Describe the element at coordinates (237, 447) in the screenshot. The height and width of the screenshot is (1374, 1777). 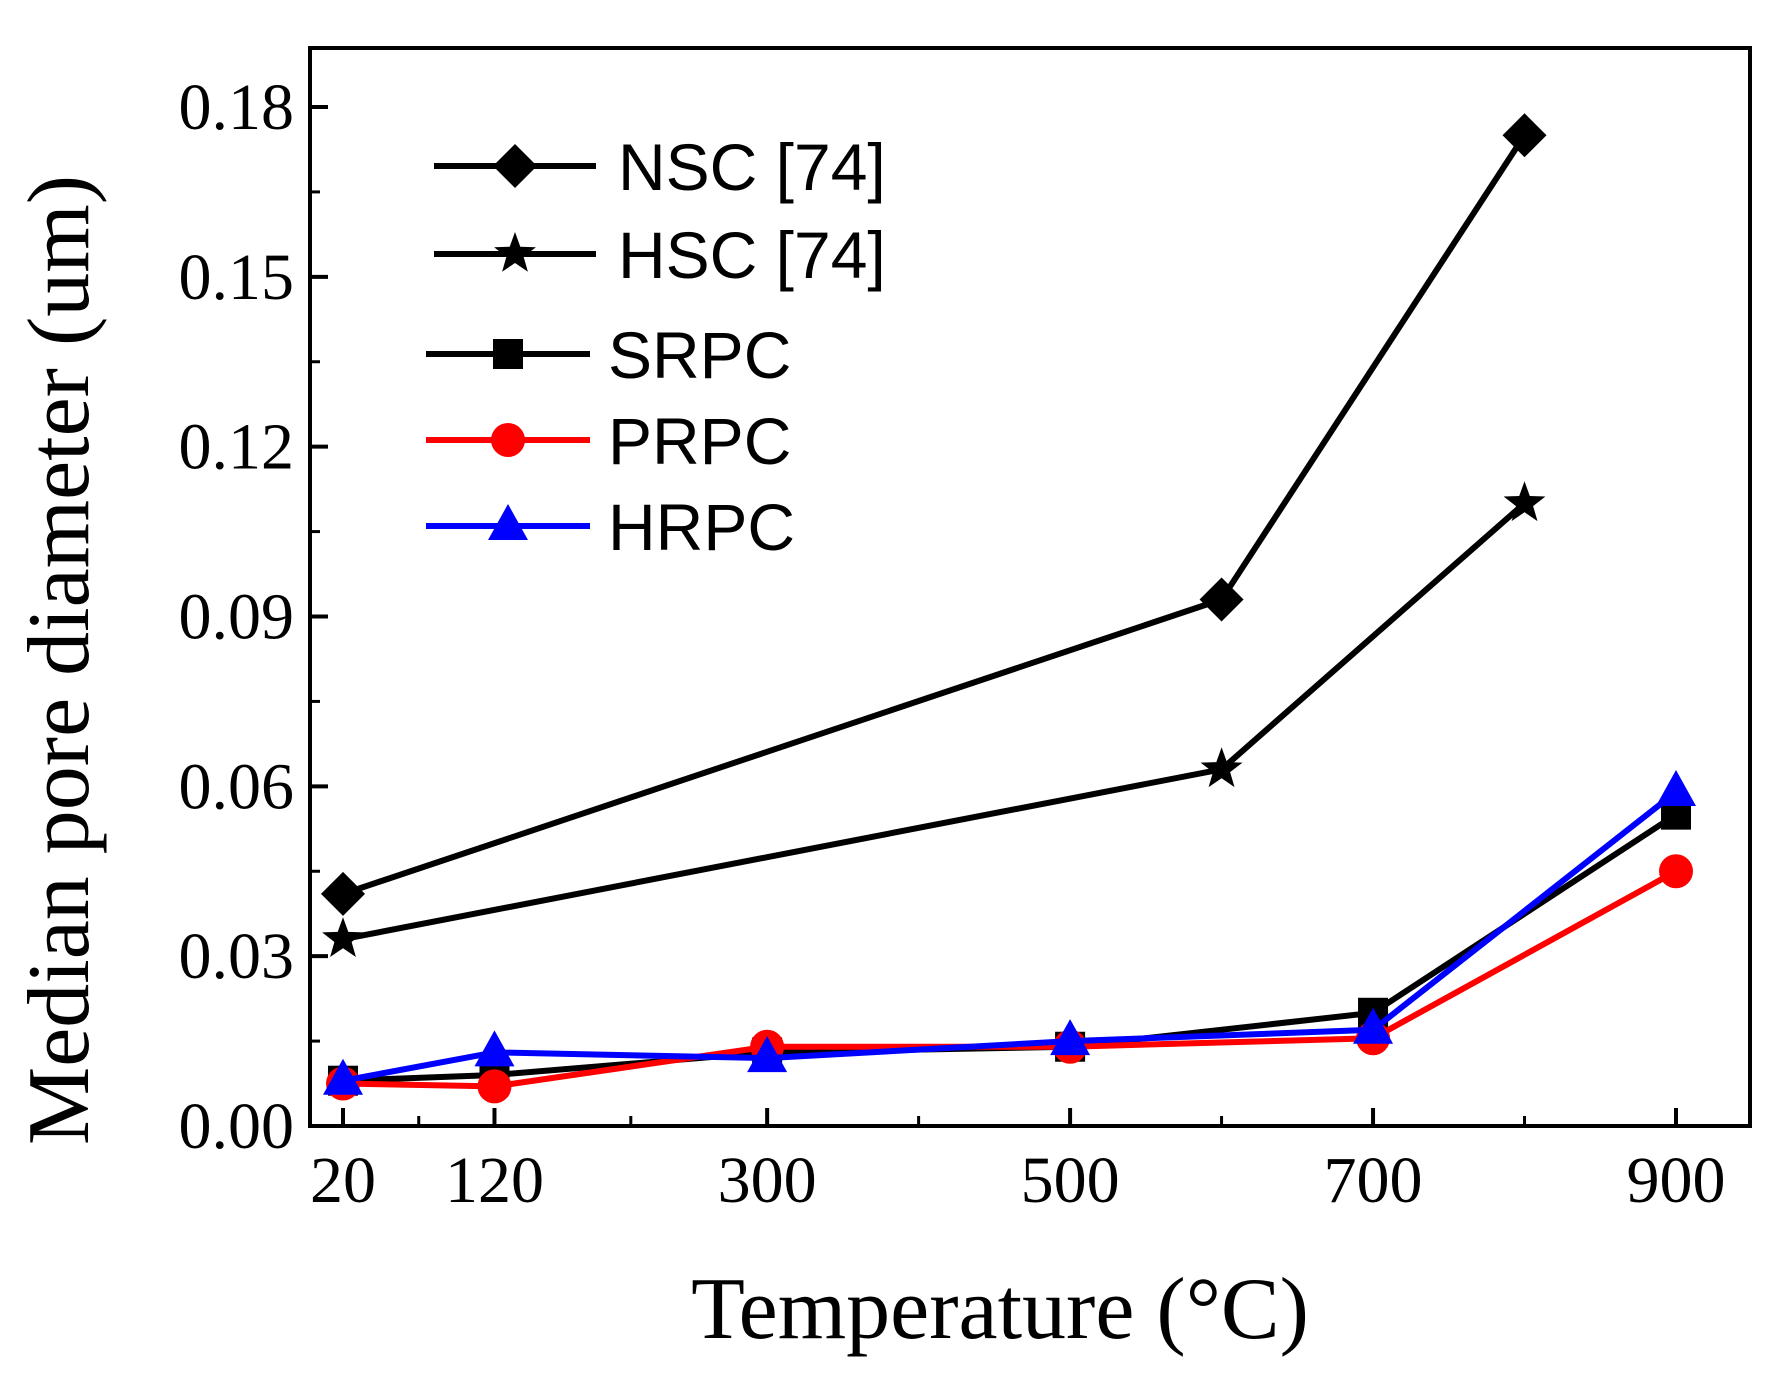
I see `y-tick-label: 0.12` at that location.